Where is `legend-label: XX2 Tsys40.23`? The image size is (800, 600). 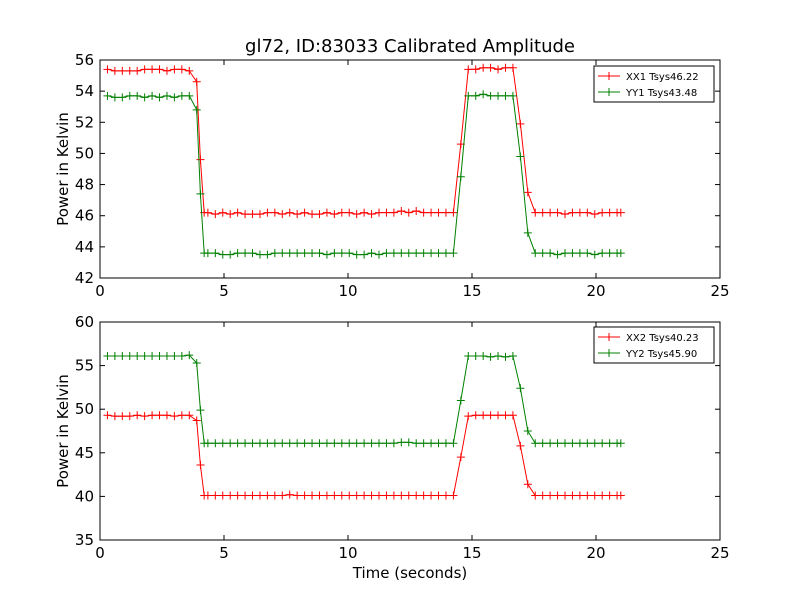
legend-label: XX2 Tsys40.23 is located at coordinates (662, 338).